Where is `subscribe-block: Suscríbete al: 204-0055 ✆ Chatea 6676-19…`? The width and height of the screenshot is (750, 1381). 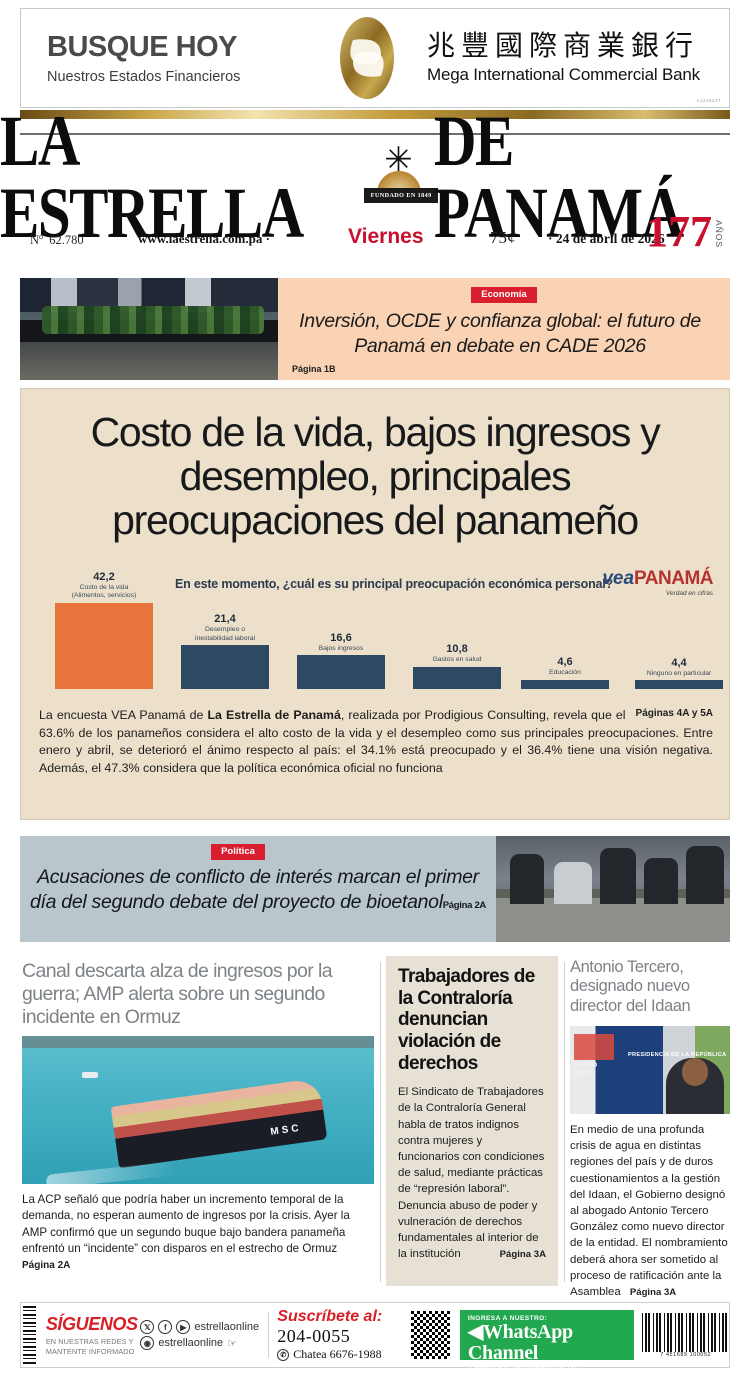 subscribe-block: Suscríbete al: 204-0055 ✆ Chatea 6676-19… is located at coordinates (339, 1335).